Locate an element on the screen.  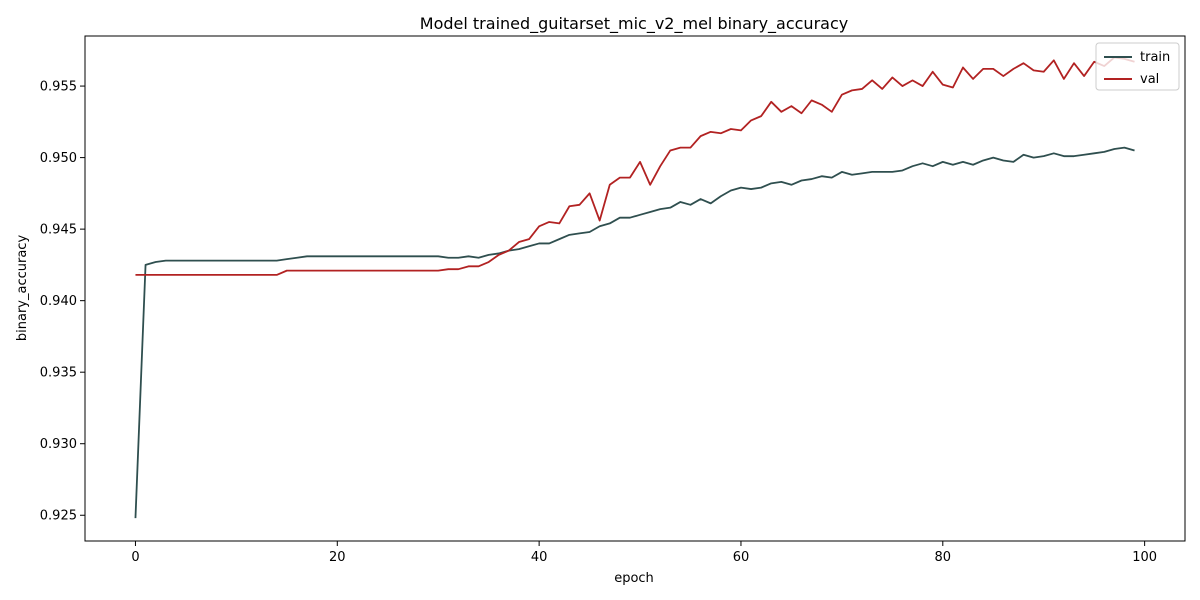
x-tick-label: 60 is located at coordinates (741, 557).